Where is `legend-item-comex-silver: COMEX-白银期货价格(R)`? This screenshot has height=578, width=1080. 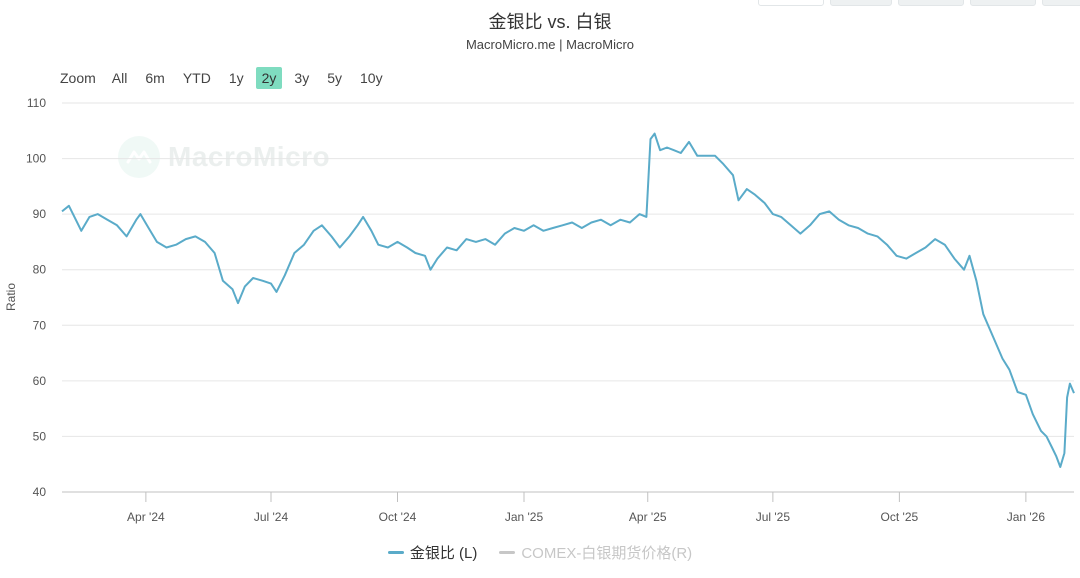
legend-item-comex-silver: COMEX-白银期货价格(R) is located at coordinates (595, 552).